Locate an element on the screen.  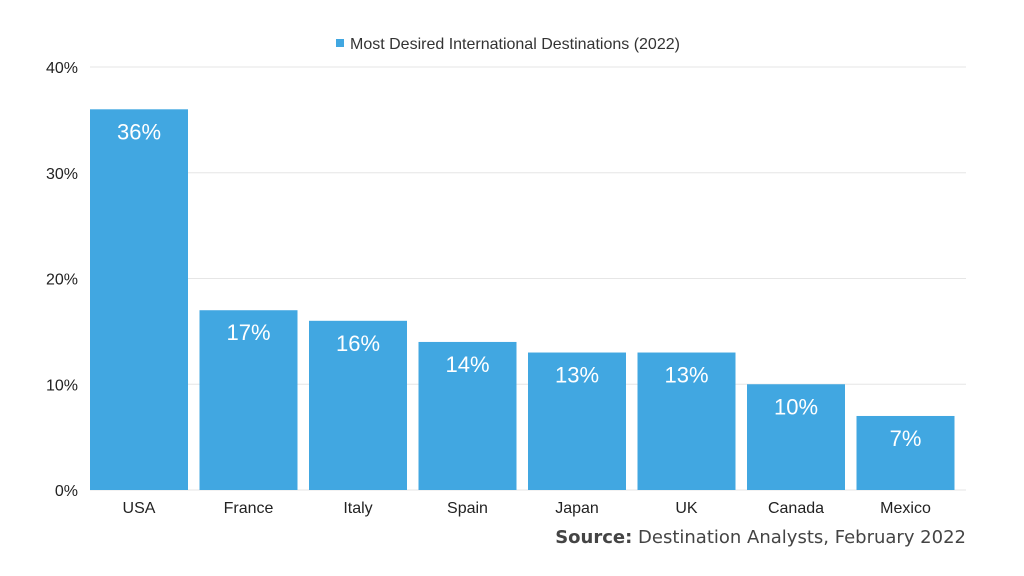
x-tick-label: Mexico is located at coordinates (905, 508).